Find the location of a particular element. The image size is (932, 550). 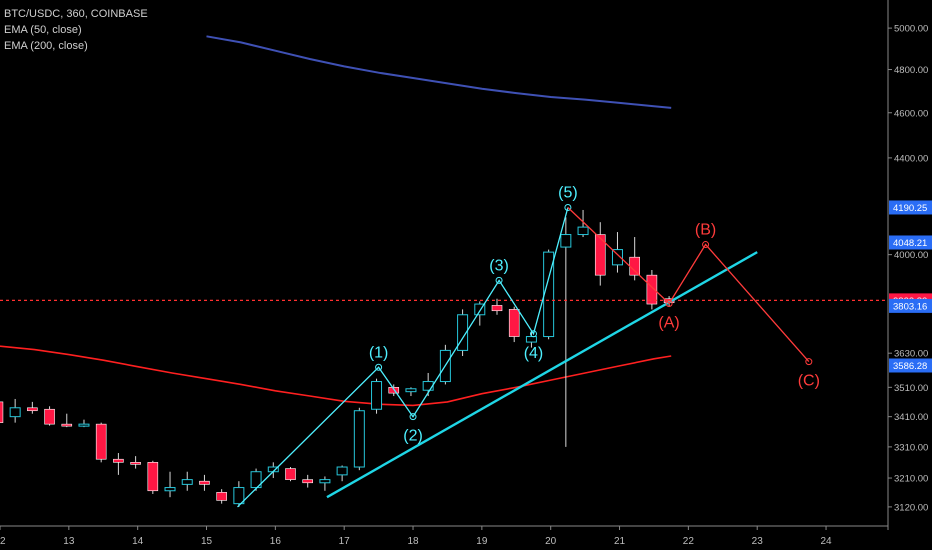

price-tag: 3803.16 is located at coordinates (910, 305).